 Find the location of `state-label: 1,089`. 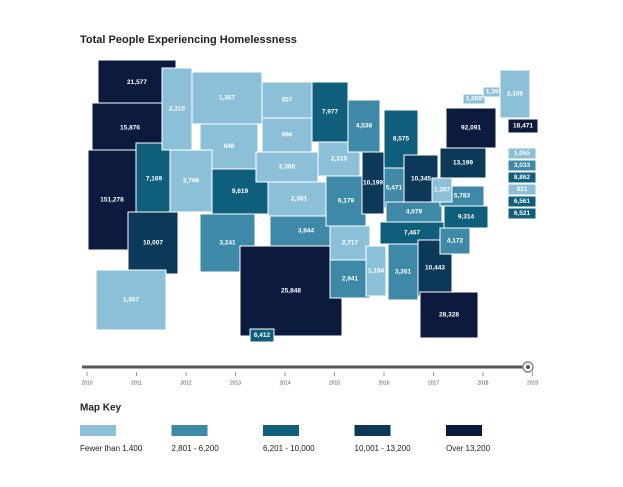

state-label: 1,089 is located at coordinates (474, 99).